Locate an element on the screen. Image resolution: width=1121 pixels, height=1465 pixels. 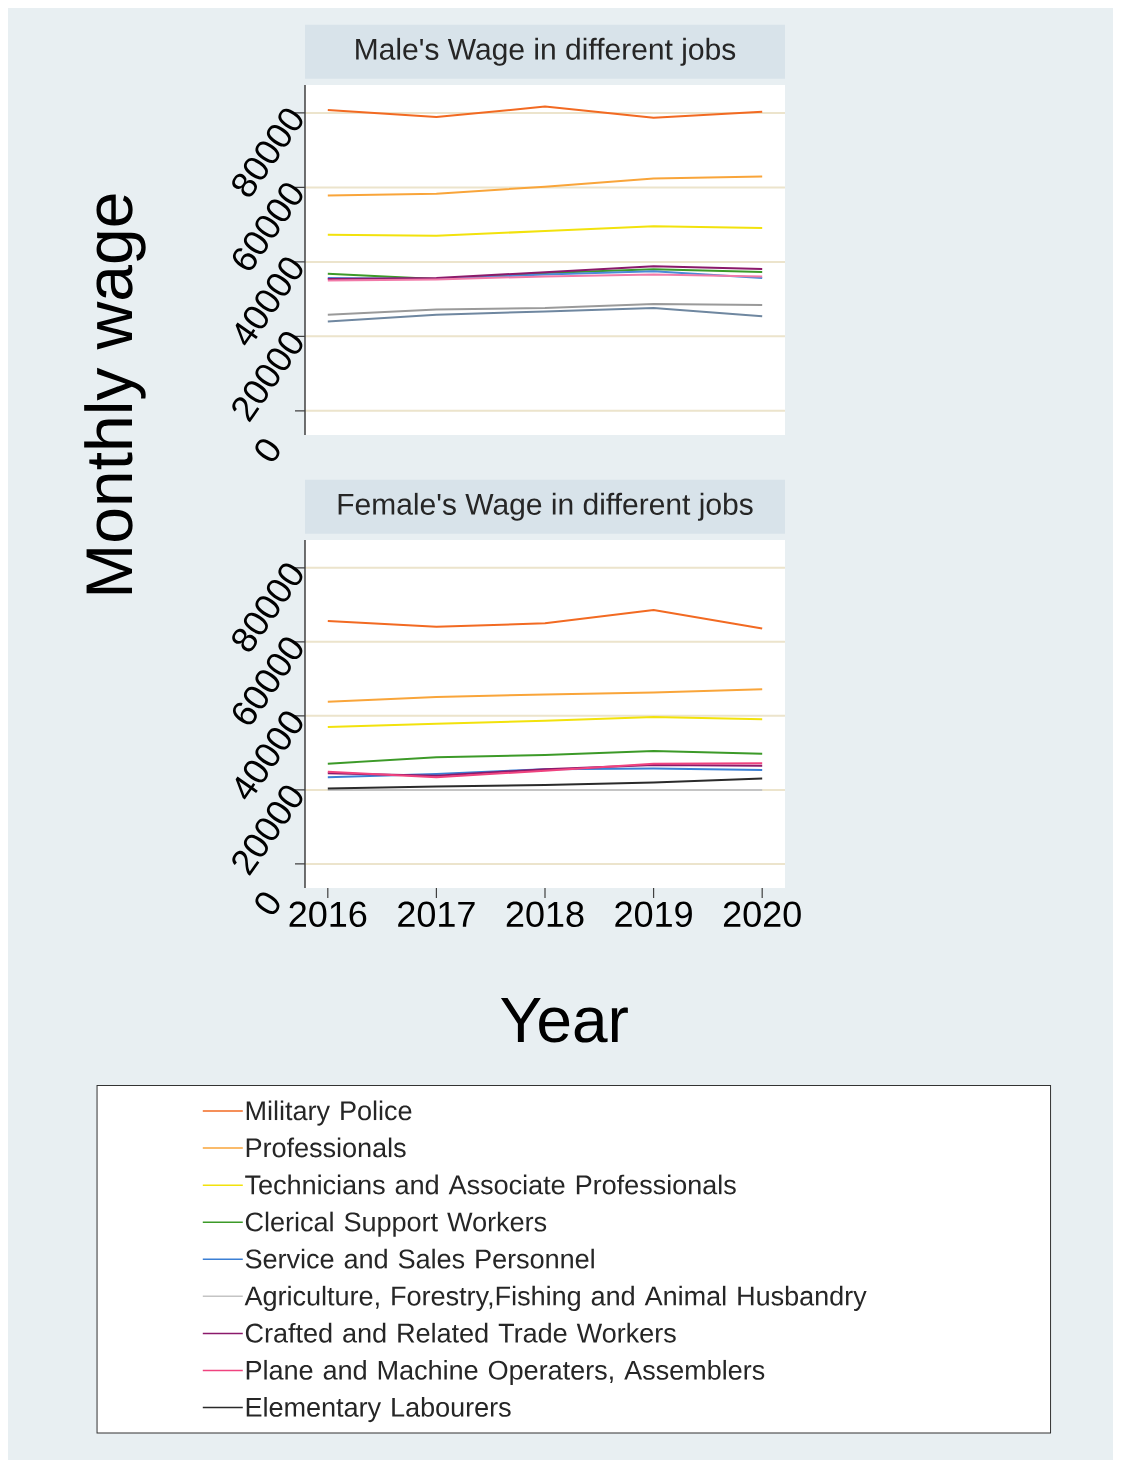
legend-label: Clerical Support Workers is located at coordinates (396, 1224).